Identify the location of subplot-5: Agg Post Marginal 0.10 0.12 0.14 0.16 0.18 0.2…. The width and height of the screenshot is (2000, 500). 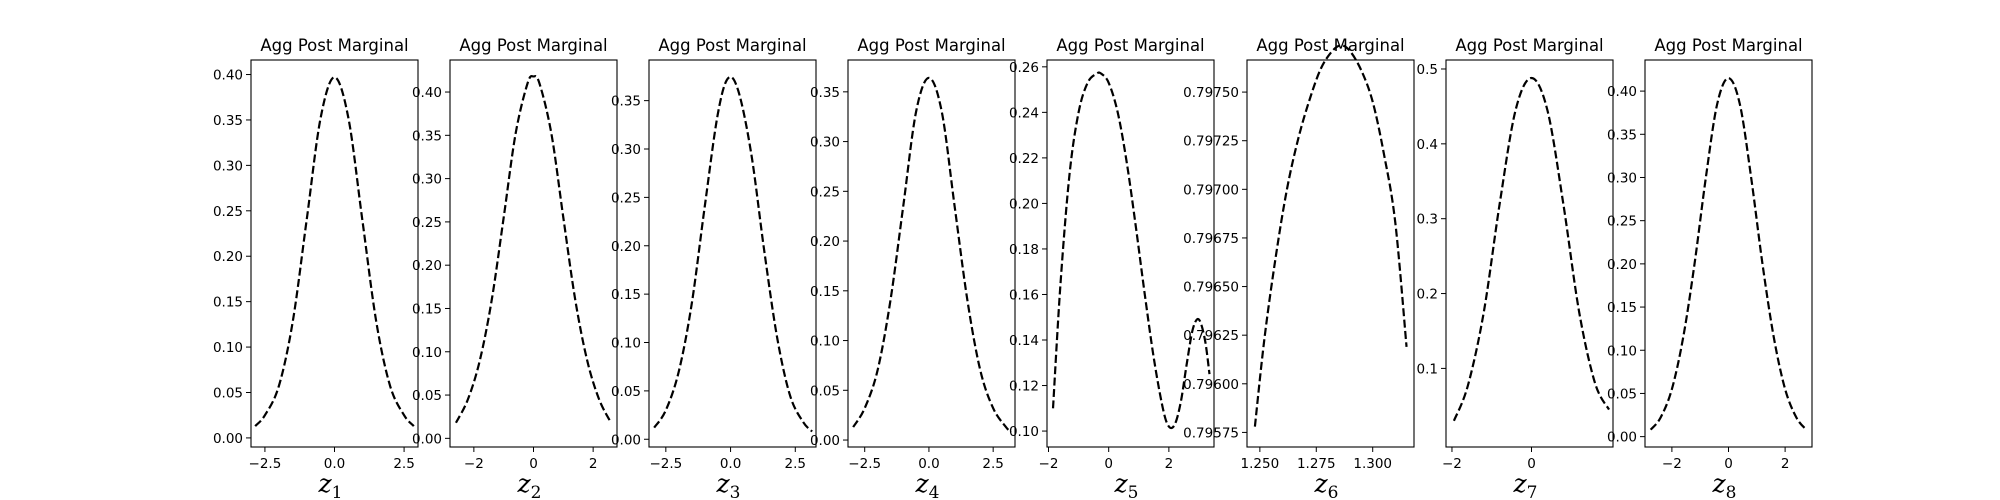
(1112, 268).